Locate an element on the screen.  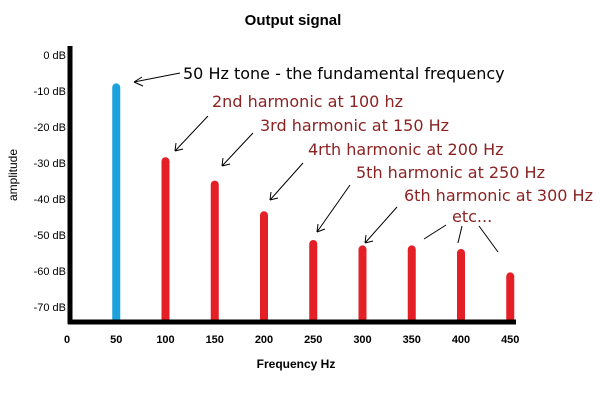
y-tick-label: -50 dB is located at coordinates (50, 236).